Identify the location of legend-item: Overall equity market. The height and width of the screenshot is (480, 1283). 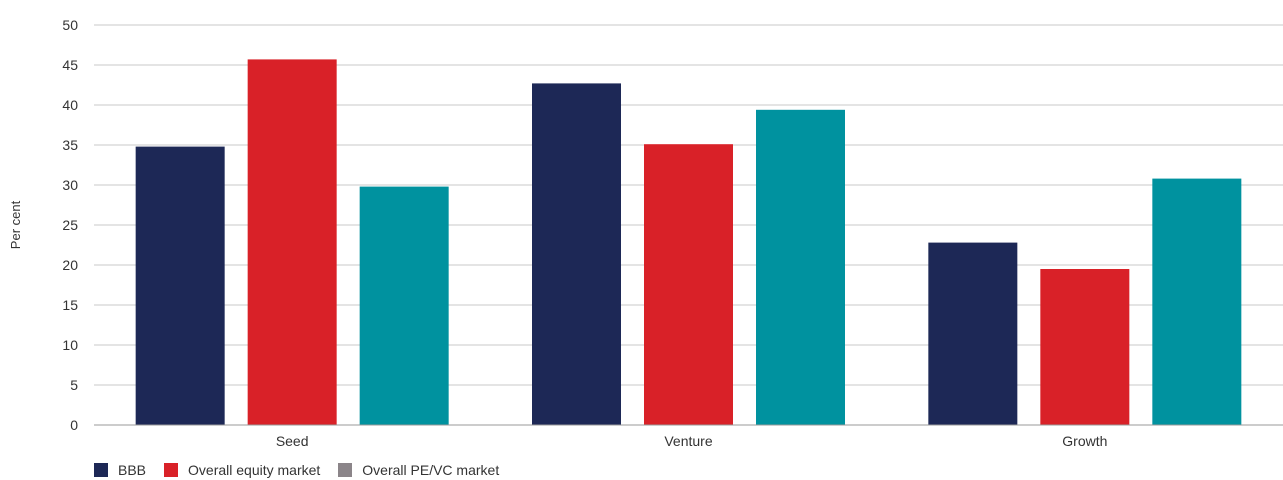
(242, 470).